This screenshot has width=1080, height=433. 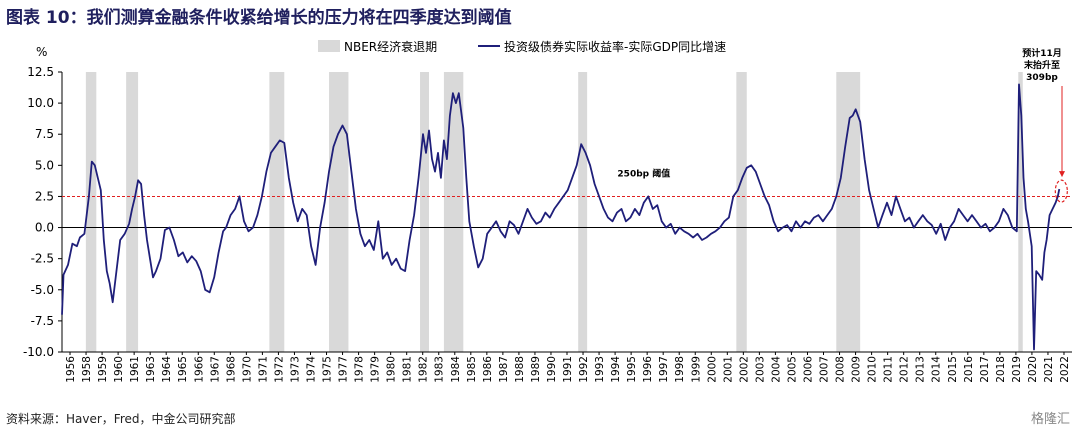 What do you see at coordinates (857, 369) in the screenshot?
I see `x-tick-label: 2009` at bounding box center [857, 369].